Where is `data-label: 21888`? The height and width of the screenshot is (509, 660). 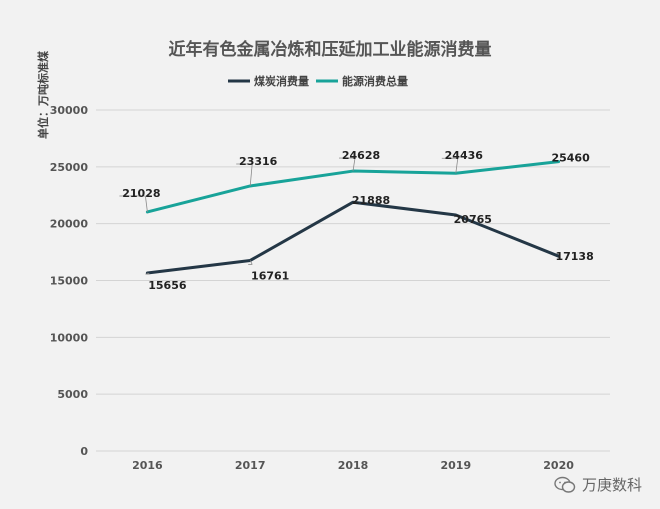 data-label: 21888 is located at coordinates (371, 200).